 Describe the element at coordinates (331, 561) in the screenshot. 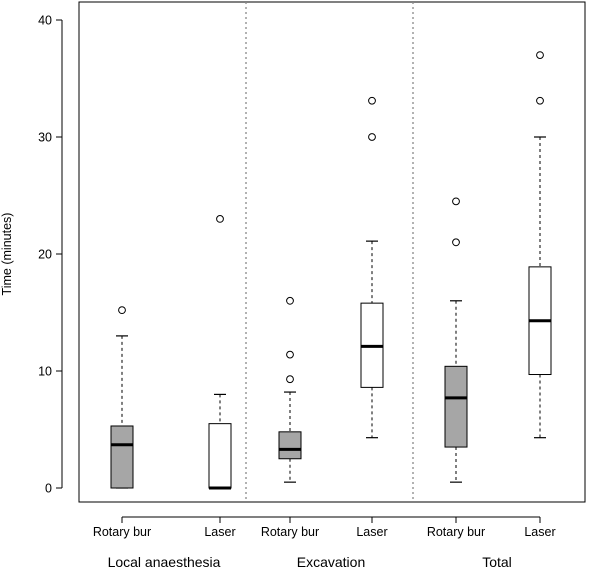

I see `group-label: Excavation` at that location.